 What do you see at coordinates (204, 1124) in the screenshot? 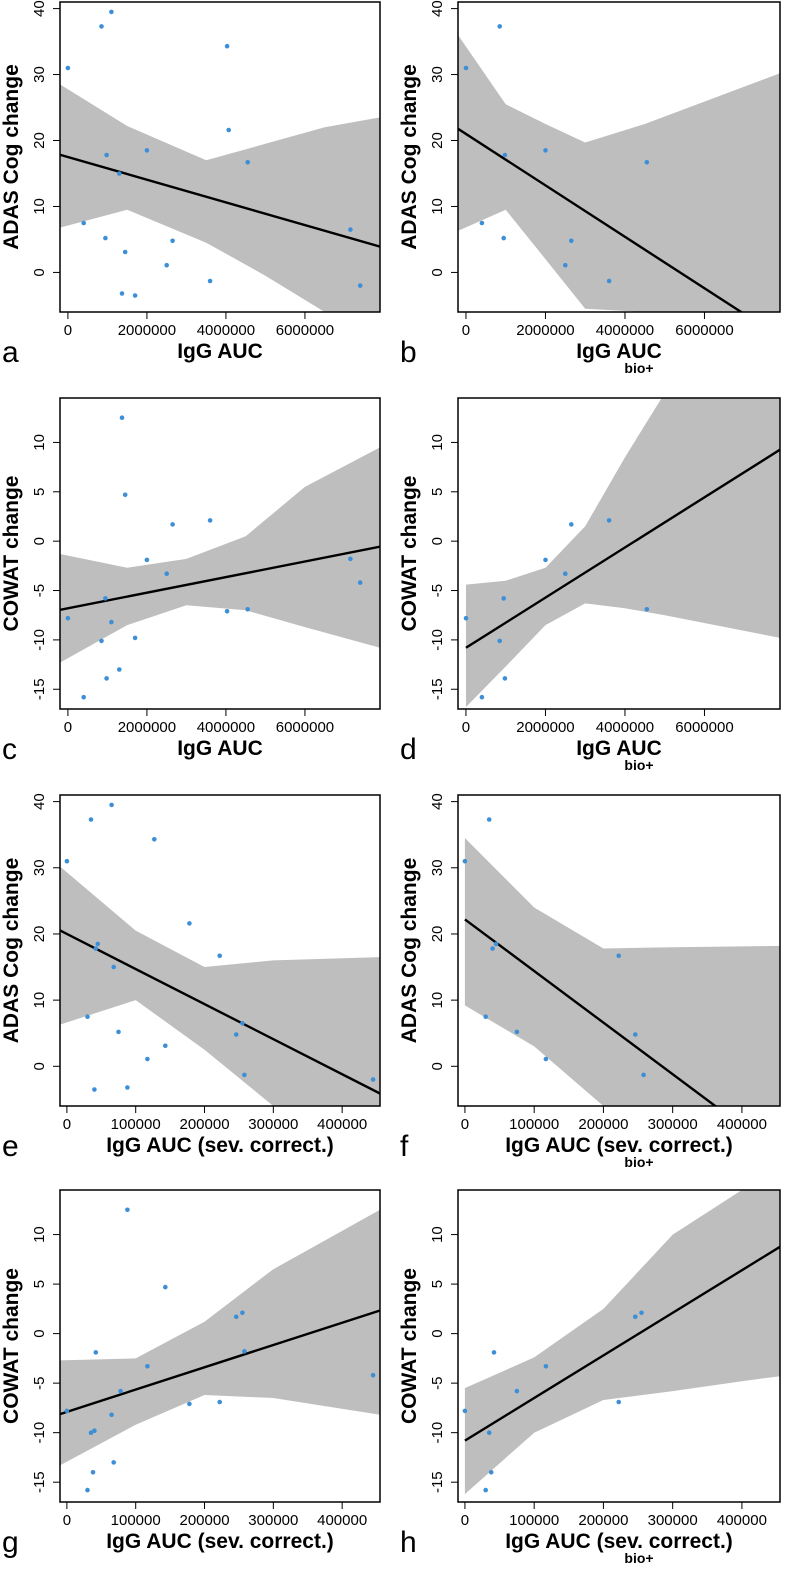
I see `x-tick-label: 200000` at bounding box center [204, 1124].